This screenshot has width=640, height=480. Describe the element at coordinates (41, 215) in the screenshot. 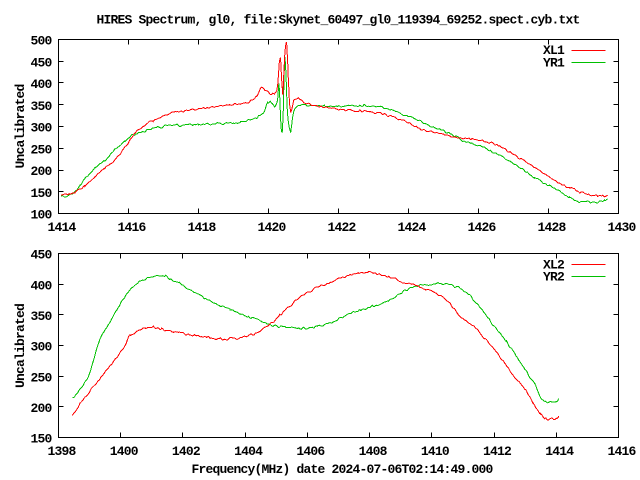

I see `svg-text: 100` at that location.